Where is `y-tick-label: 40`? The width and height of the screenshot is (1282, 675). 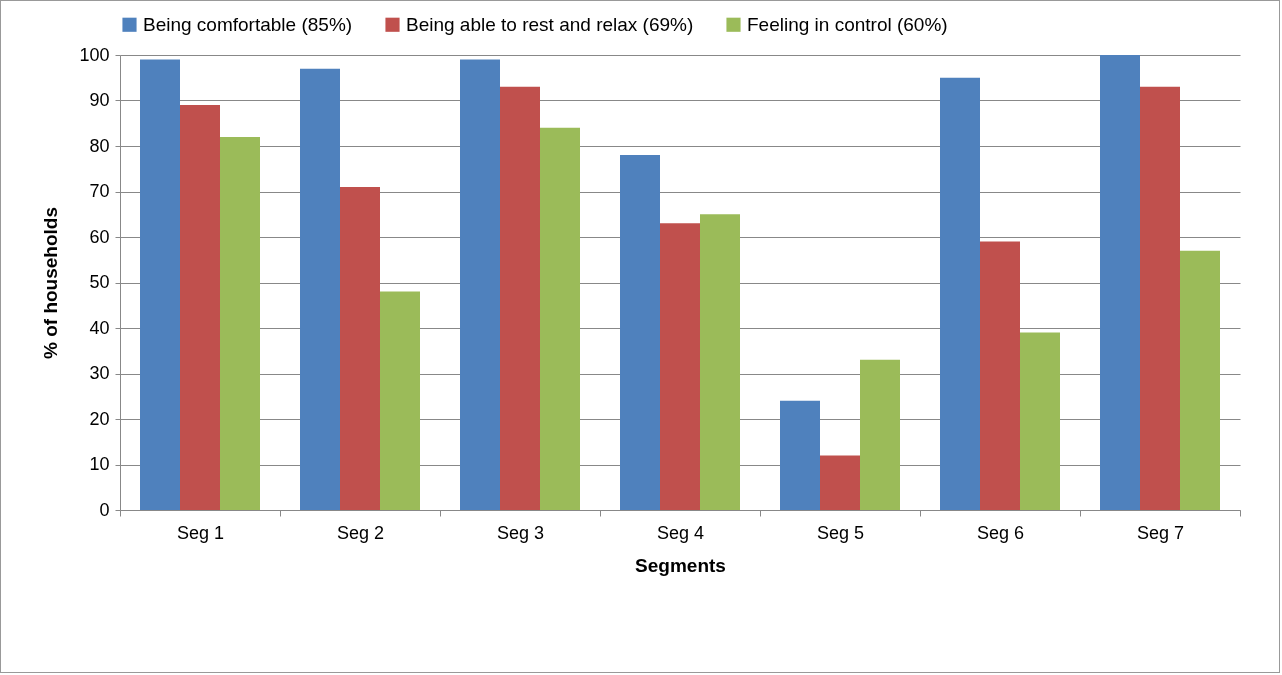 y-tick-label: 40 is located at coordinates (99, 327).